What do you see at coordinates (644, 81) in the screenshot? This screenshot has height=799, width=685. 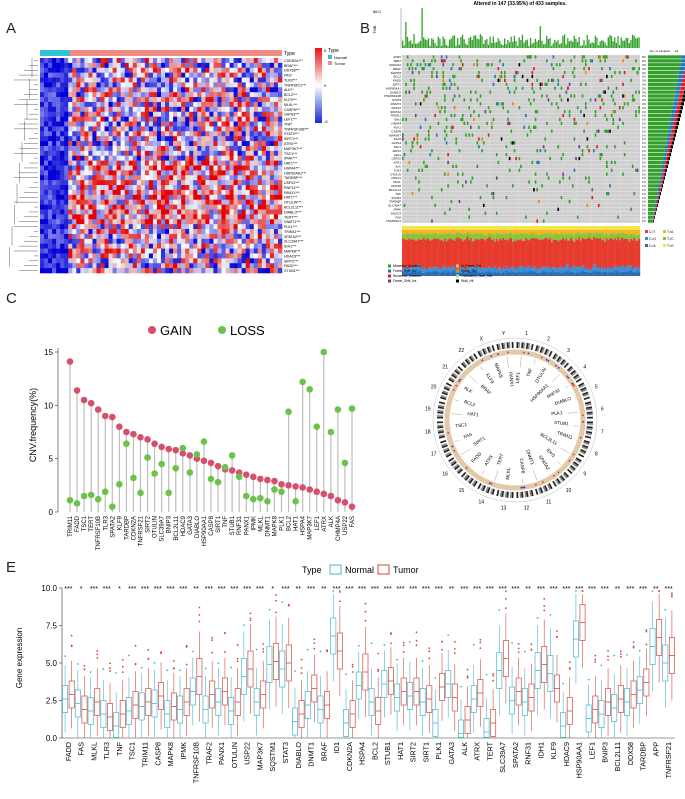 I see `mutation-percent-label: 2%` at bounding box center [644, 81].